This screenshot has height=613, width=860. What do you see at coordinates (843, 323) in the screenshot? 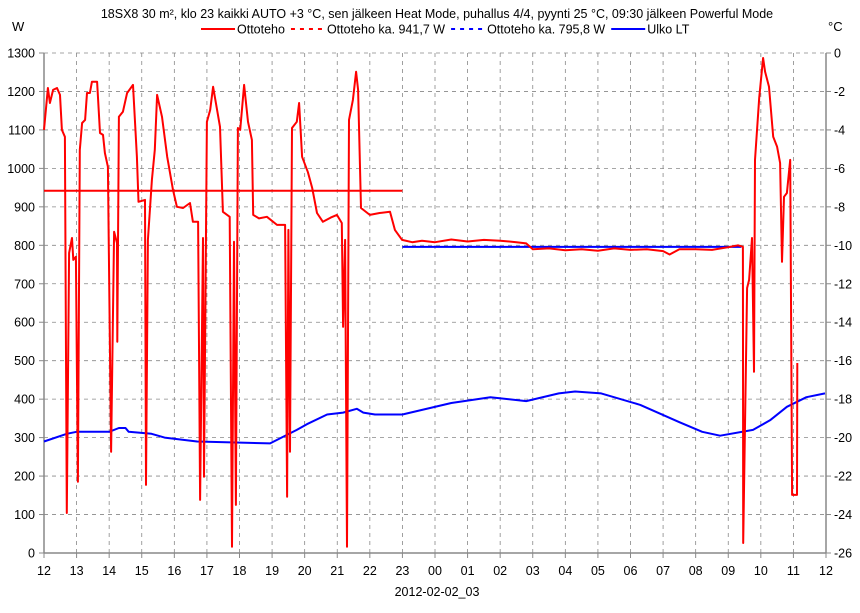
I see `y-right-tick-label: -14` at bounding box center [843, 323].